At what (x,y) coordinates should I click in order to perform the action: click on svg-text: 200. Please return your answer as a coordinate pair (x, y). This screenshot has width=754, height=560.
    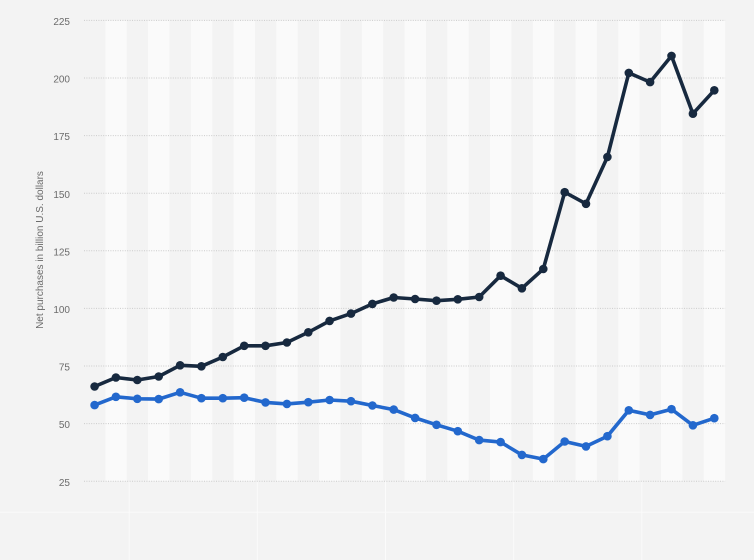
    Looking at the image, I should click on (61, 80).